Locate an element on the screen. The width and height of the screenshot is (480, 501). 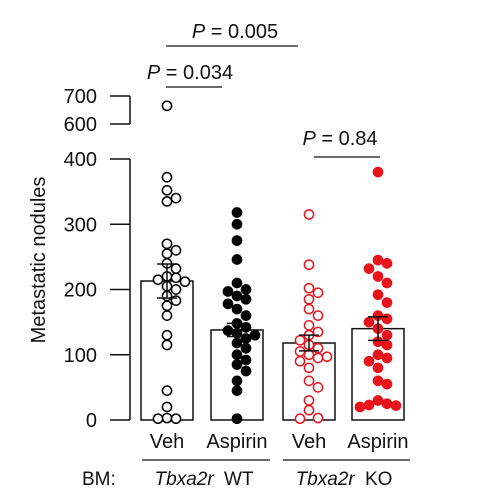
p-value: = 0.84 is located at coordinates (347, 139).